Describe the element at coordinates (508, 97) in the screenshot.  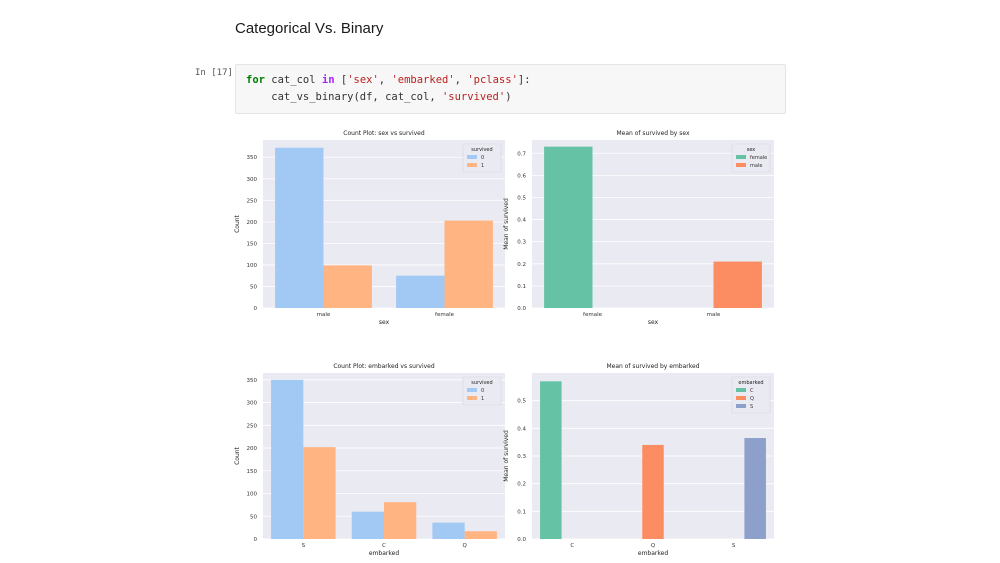
I see `code-punct: )` at that location.